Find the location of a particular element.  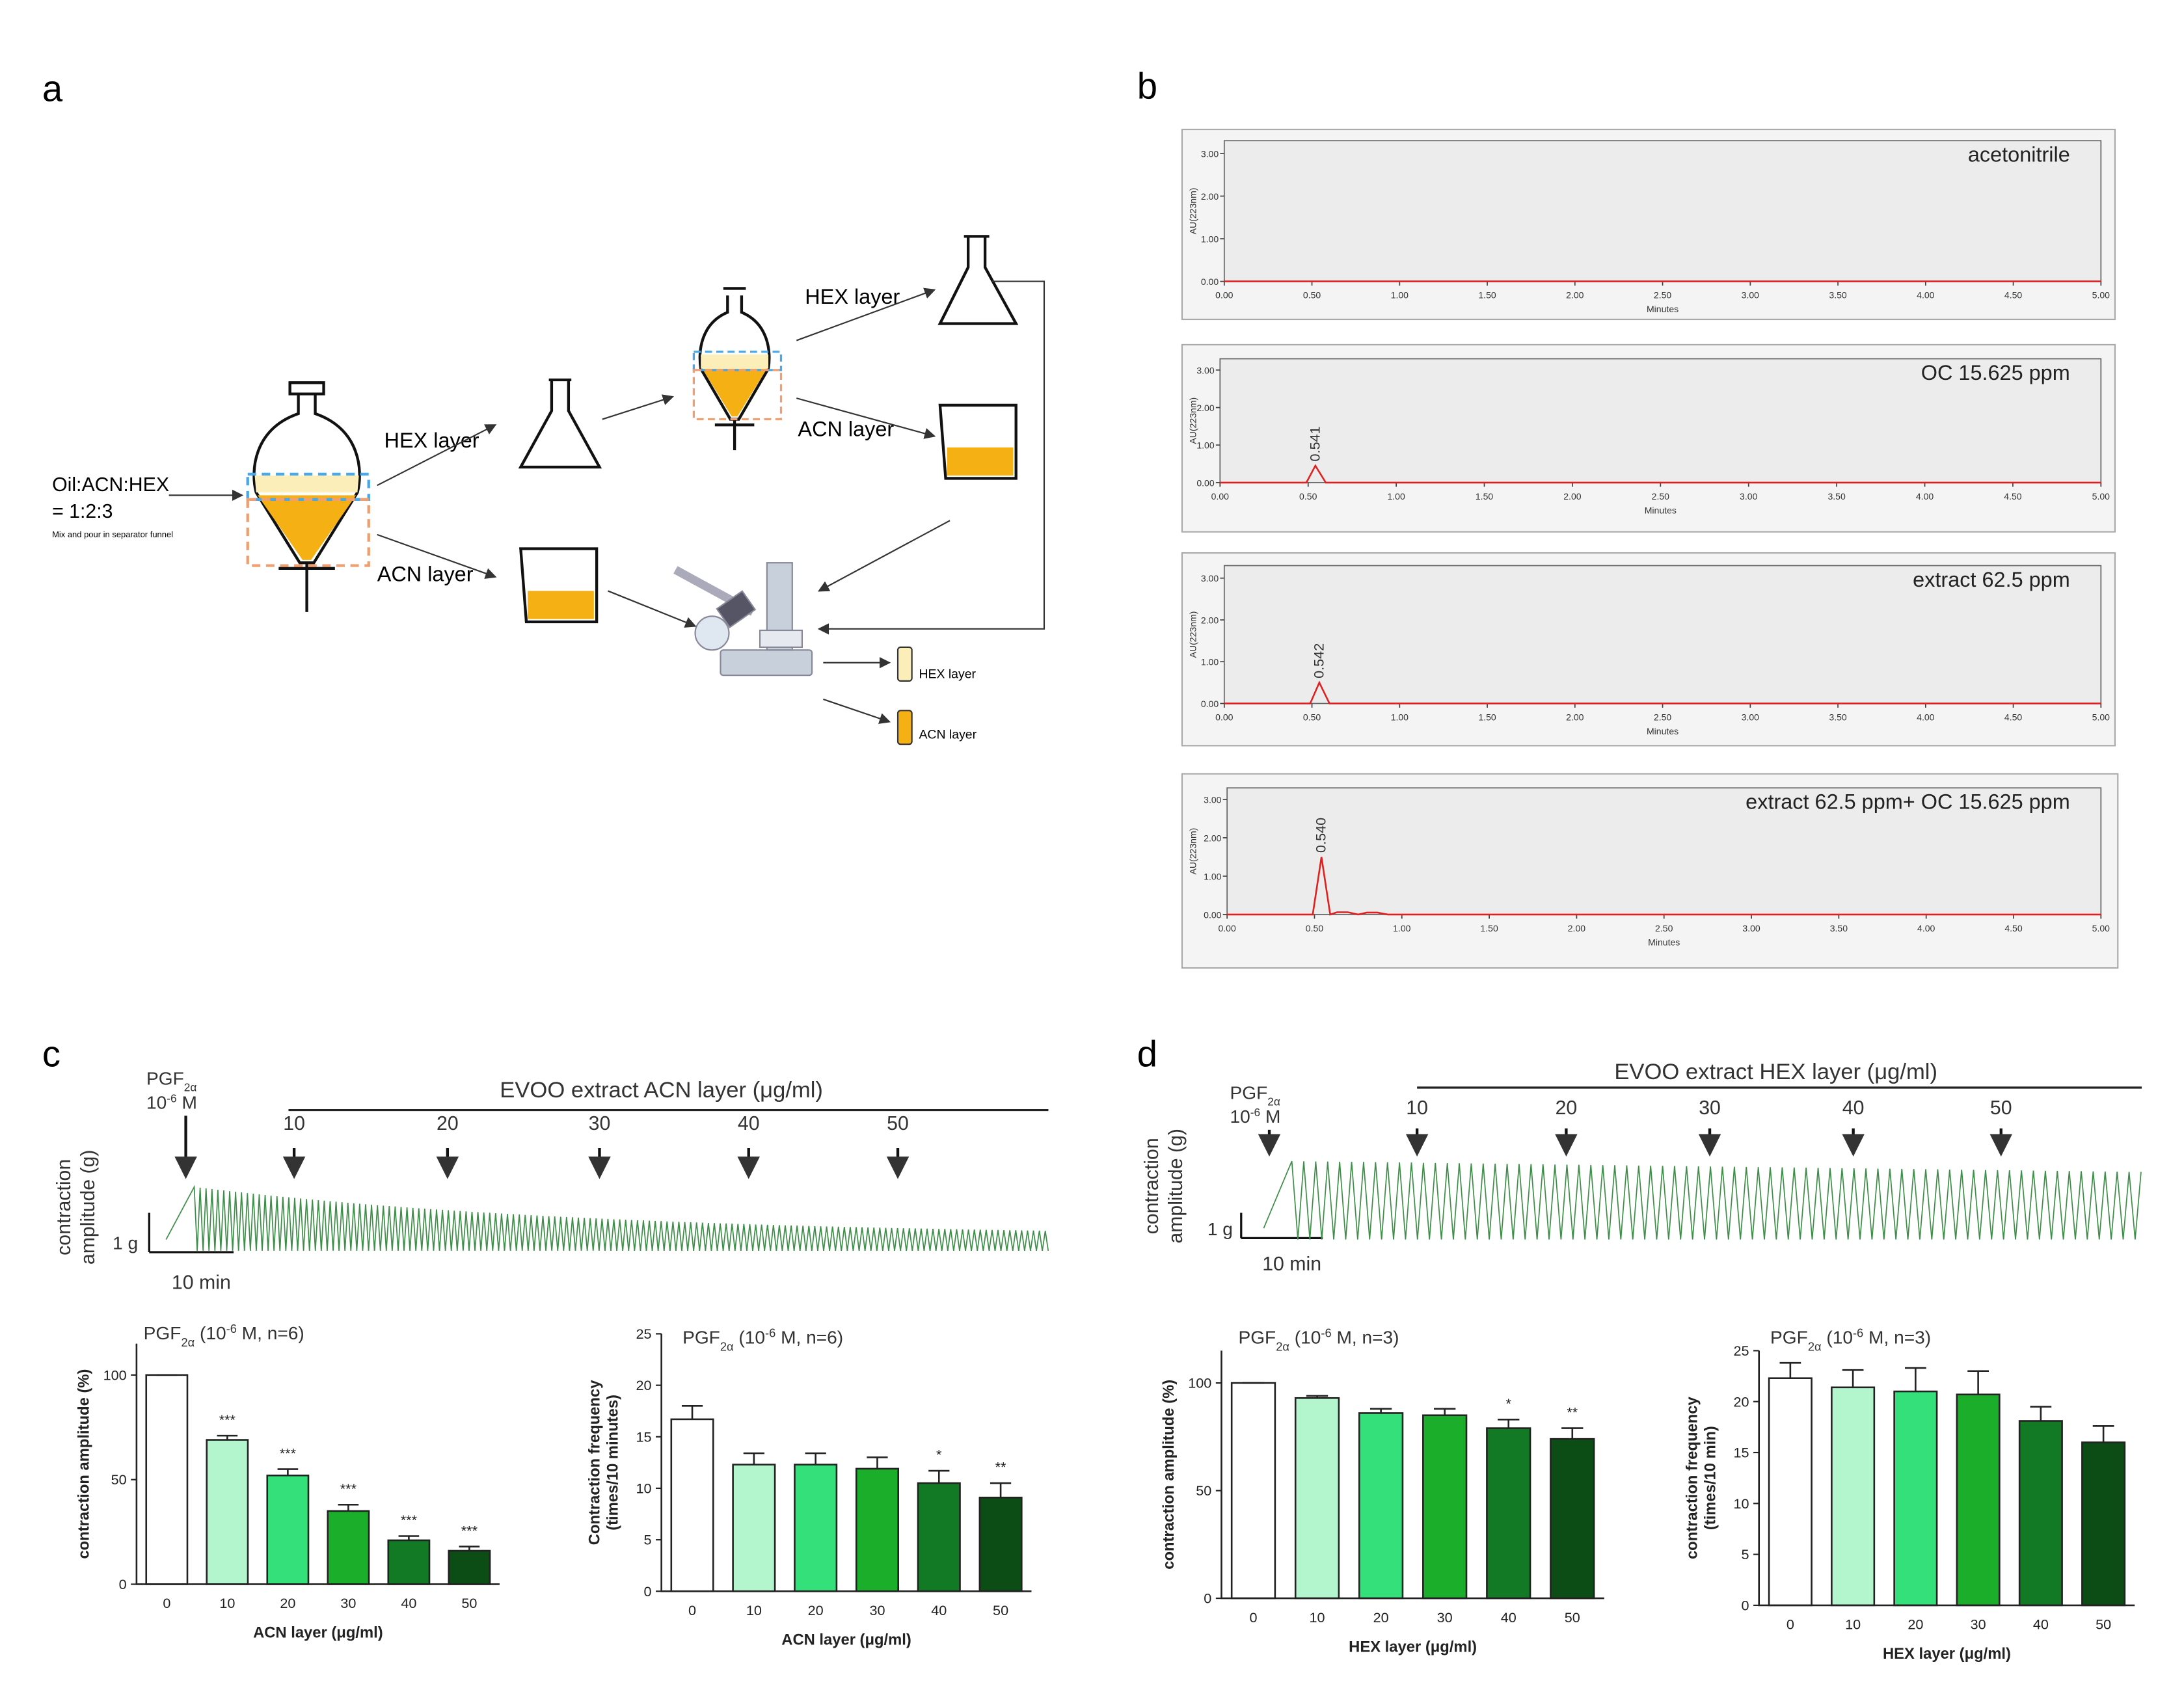

y-axis-label: contraction amplitude (%) is located at coordinates (1169, 1475).